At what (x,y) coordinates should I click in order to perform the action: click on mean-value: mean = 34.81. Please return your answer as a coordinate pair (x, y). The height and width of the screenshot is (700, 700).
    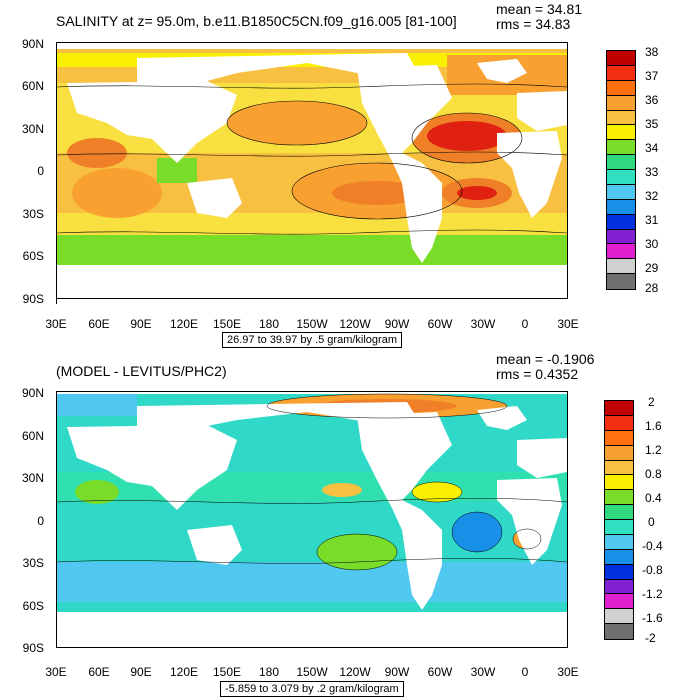
    Looking at the image, I should click on (539, 9).